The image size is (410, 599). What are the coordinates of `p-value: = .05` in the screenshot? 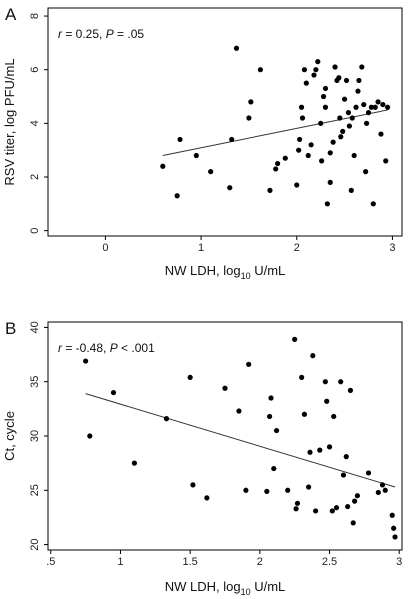 It's located at (129, 34).